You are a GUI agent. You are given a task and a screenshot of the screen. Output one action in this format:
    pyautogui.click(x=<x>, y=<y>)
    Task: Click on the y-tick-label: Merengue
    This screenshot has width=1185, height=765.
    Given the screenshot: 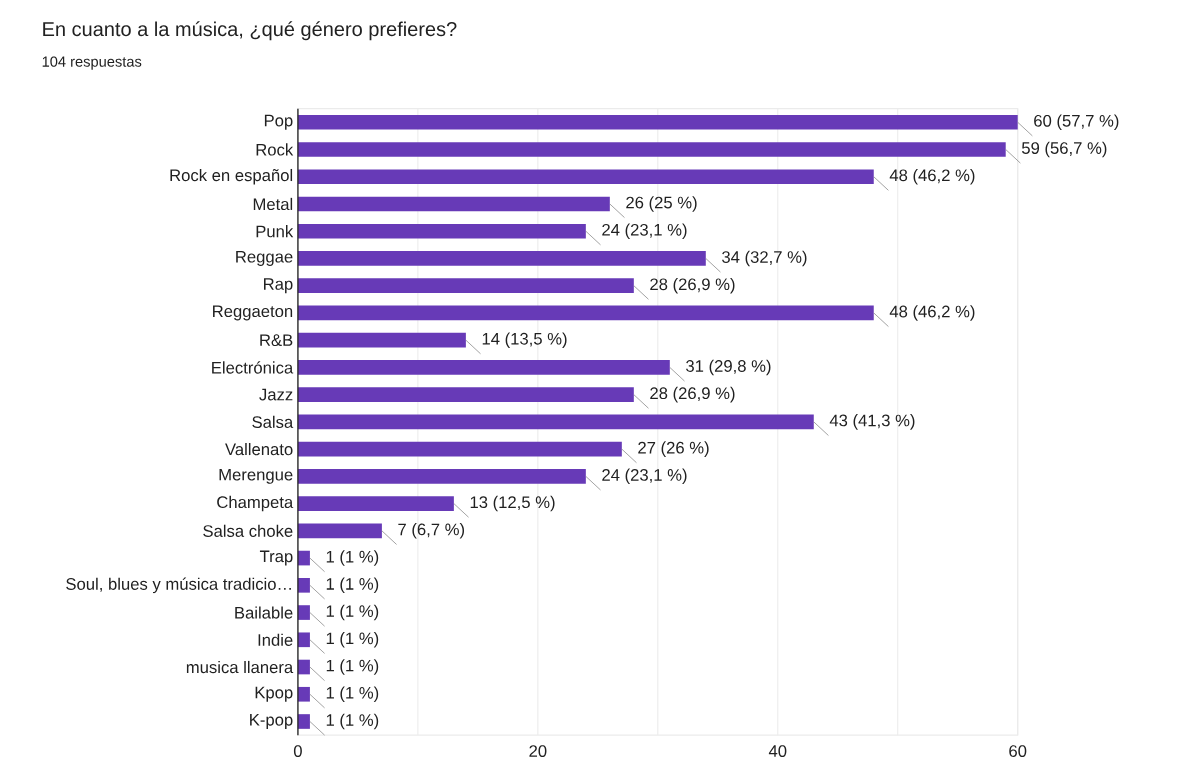 What is the action you would take?
    pyautogui.click(x=256, y=476)
    